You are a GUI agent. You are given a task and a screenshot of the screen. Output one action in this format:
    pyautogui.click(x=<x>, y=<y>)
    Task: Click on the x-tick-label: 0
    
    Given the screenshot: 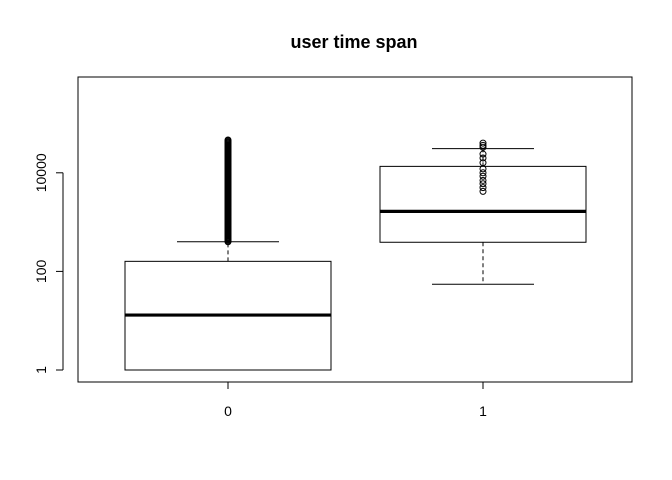 What is the action you would take?
    pyautogui.click(x=228, y=411)
    